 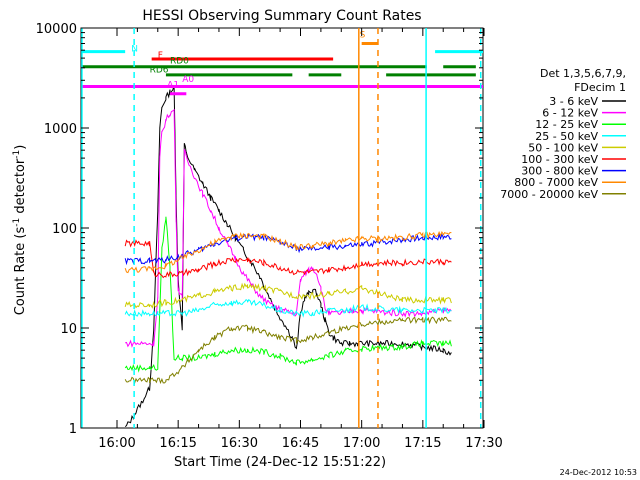 What do you see at coordinates (159, 70) in the screenshot?
I see `annotation-rd6: RD6` at bounding box center [159, 70].